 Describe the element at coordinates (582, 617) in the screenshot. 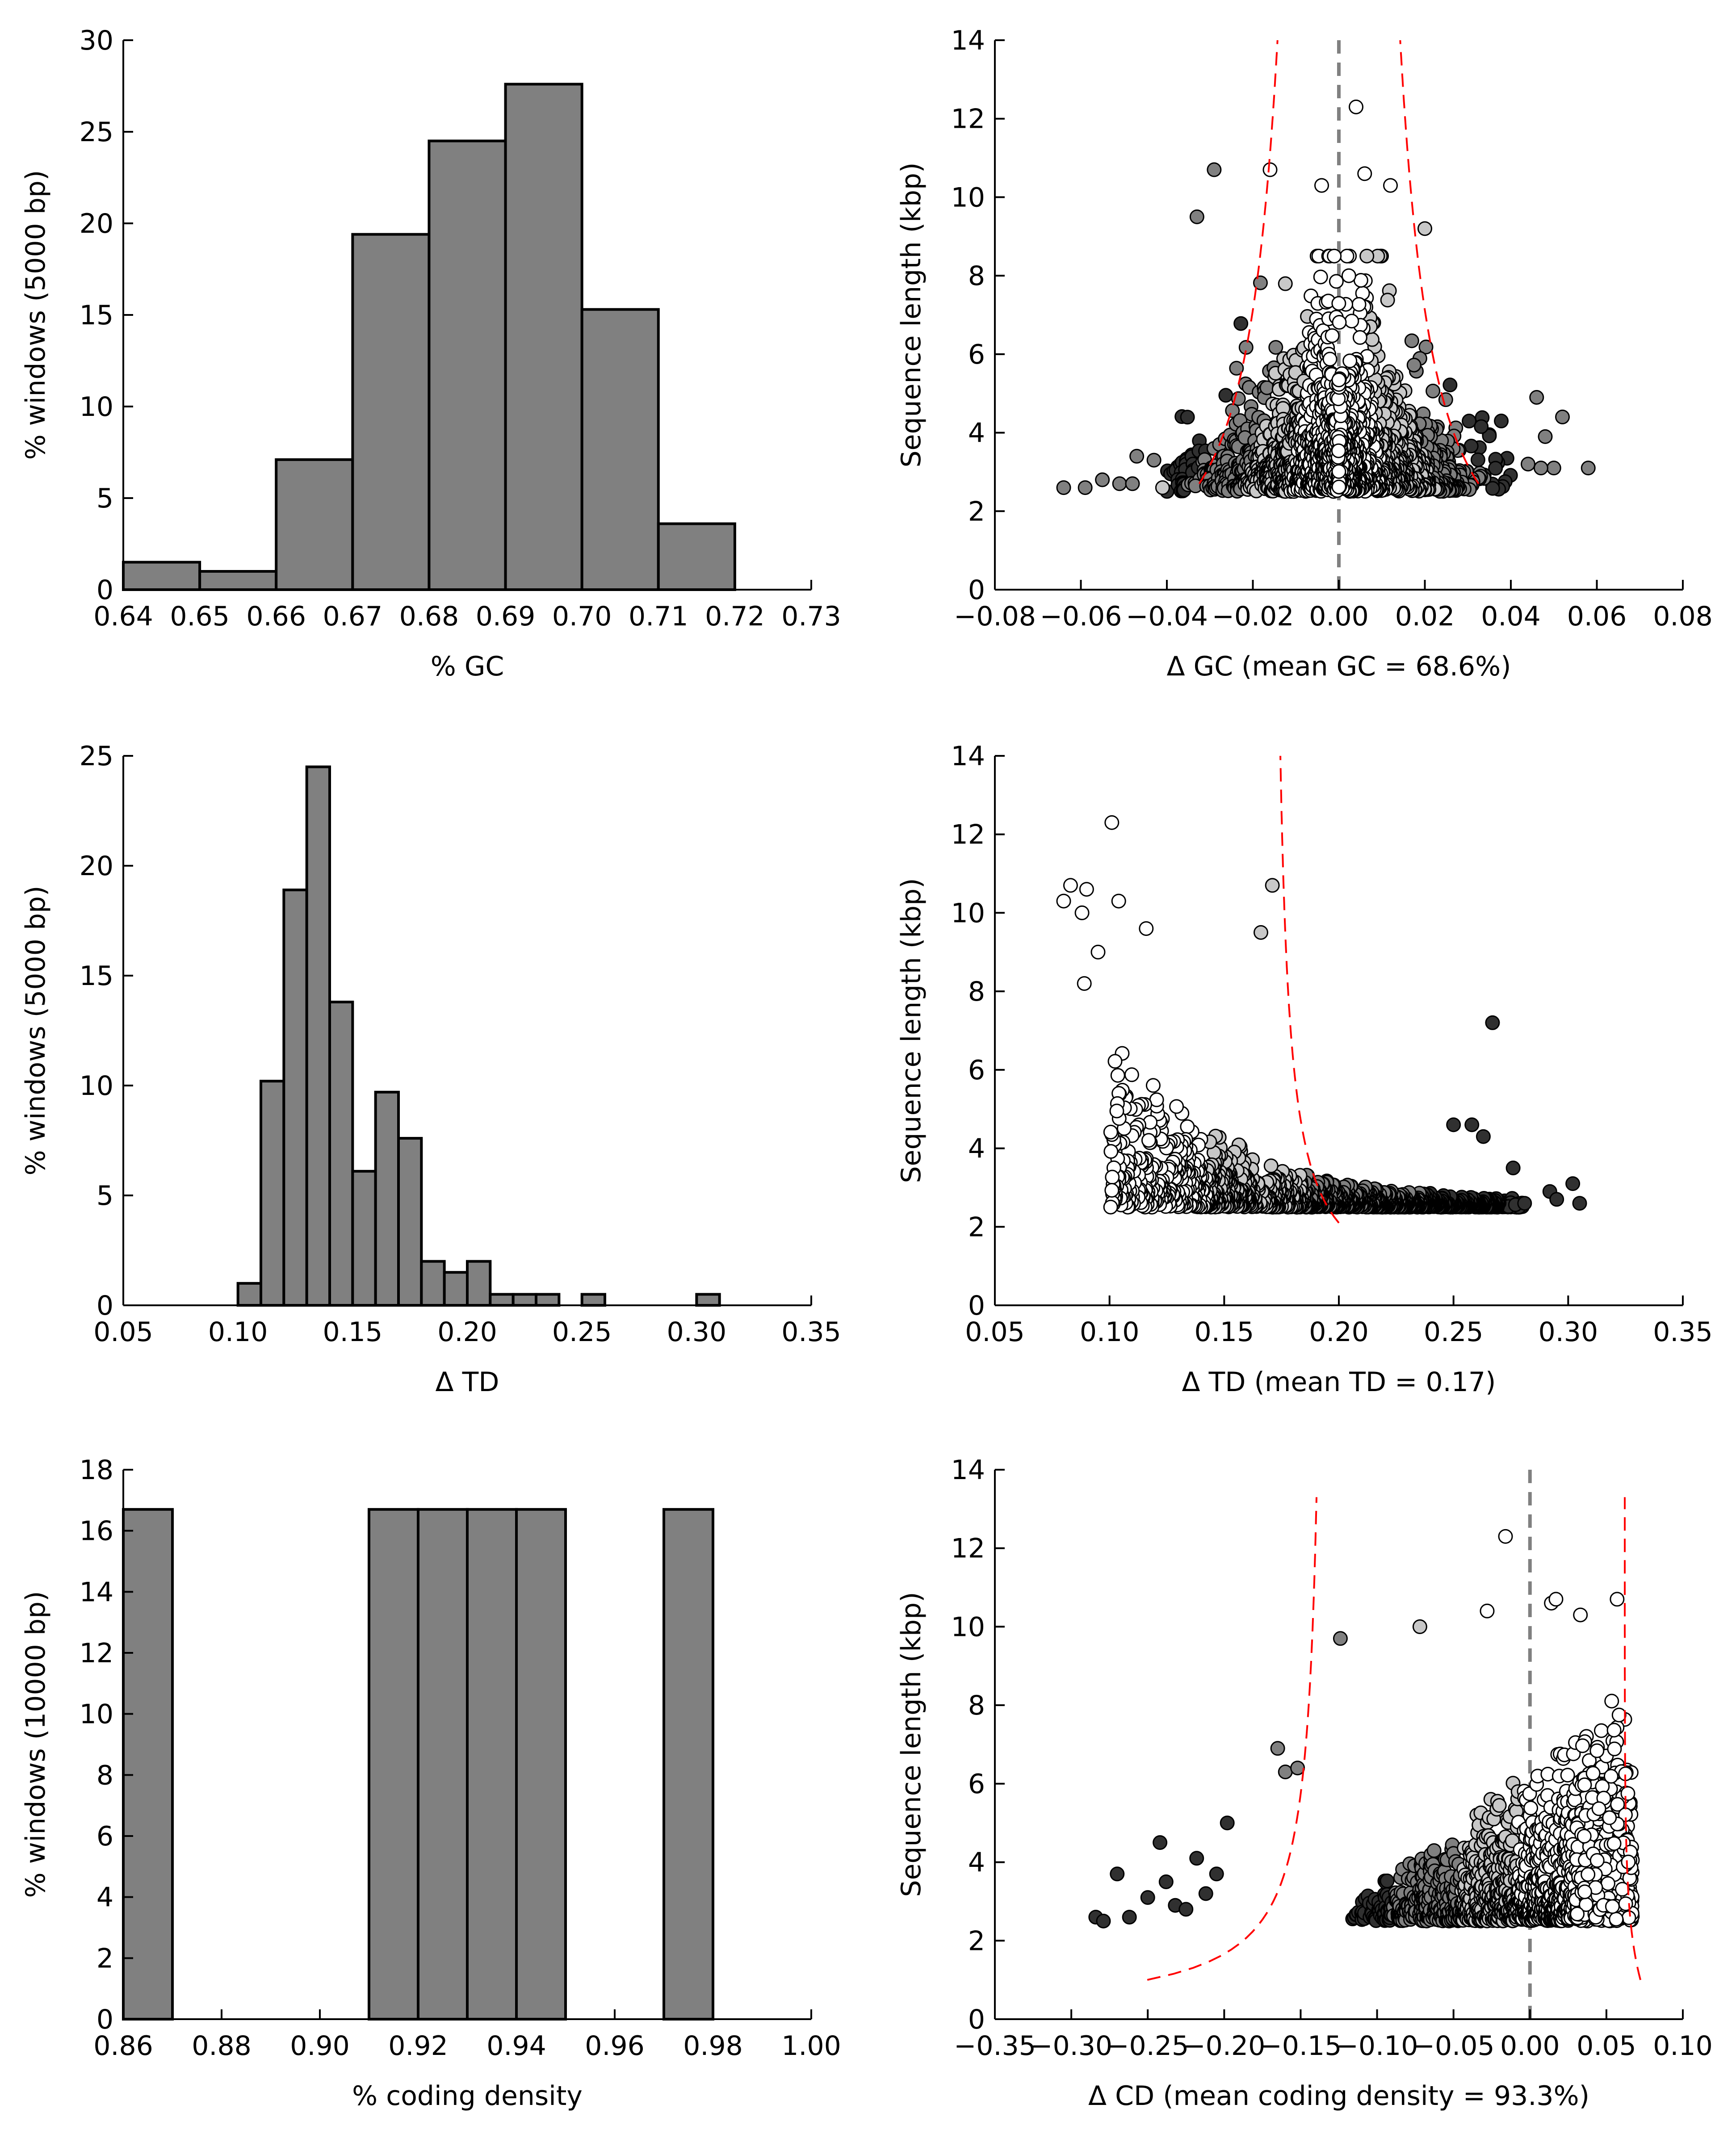

I see `gc-hist-x-tick-label: 0.70` at that location.